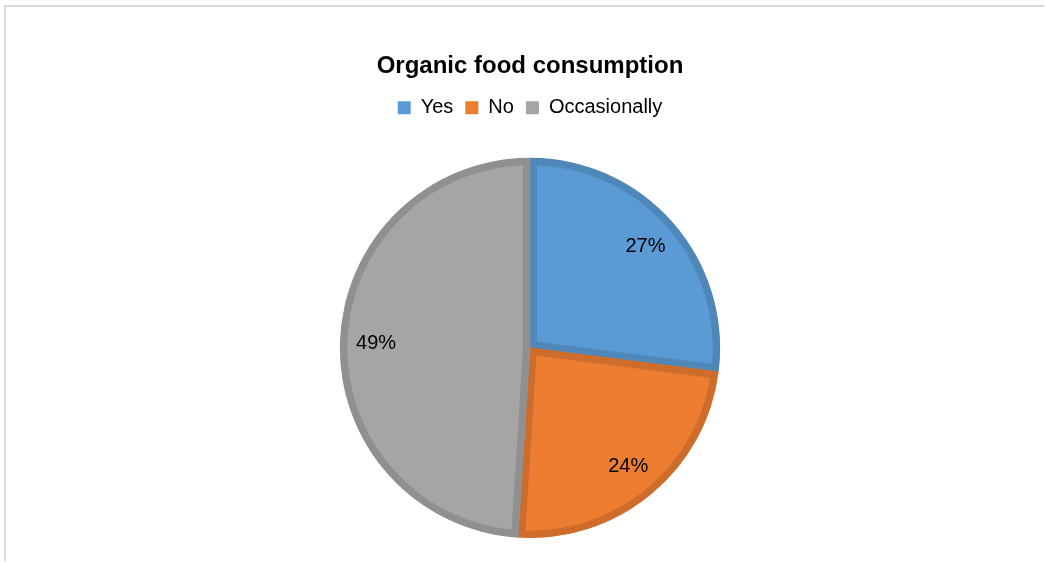 Image resolution: width=1046 pixels, height=563 pixels. What do you see at coordinates (605, 106) in the screenshot?
I see `legend-label: Occasionally` at bounding box center [605, 106].